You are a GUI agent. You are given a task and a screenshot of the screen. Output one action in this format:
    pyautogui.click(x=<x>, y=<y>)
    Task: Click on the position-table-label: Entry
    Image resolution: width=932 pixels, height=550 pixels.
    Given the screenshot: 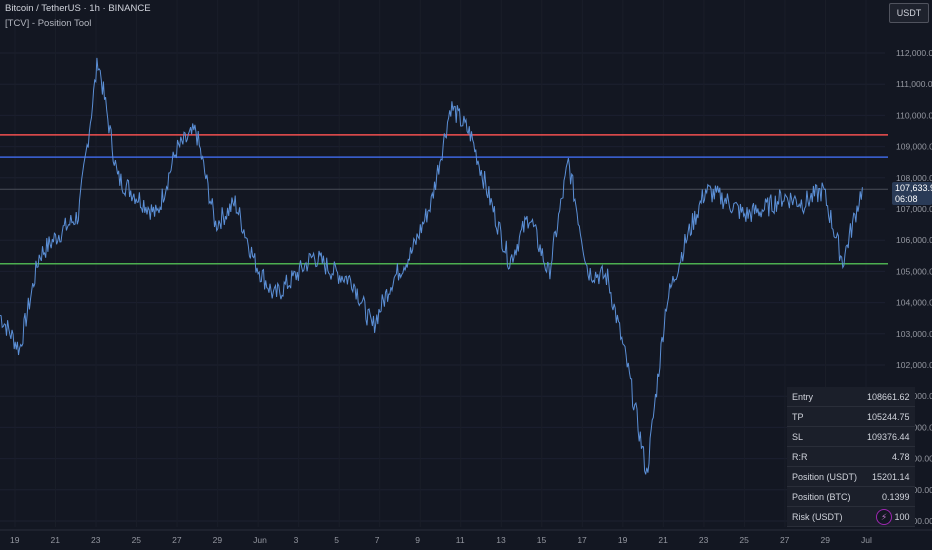 What is the action you would take?
    pyautogui.click(x=825, y=397)
    